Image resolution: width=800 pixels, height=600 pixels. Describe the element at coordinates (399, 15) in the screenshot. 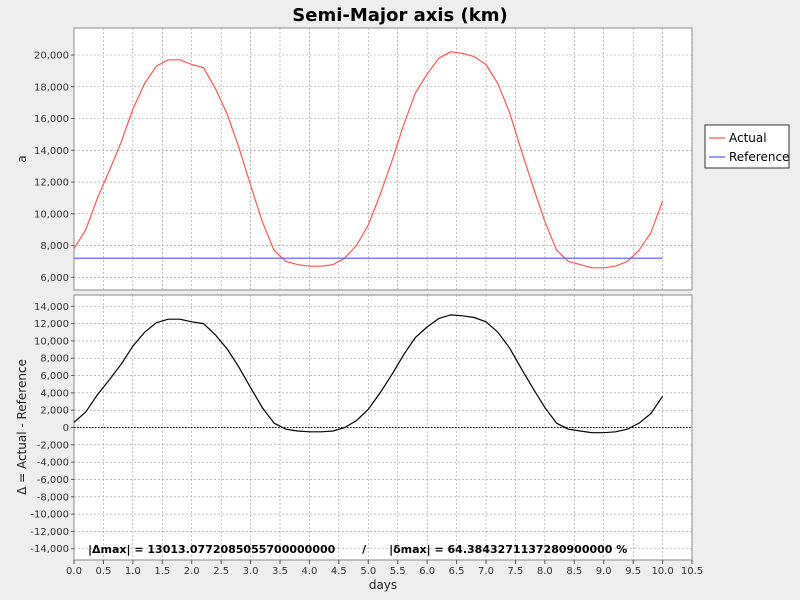

I see `chart-title: Semi-Major axis (km)` at that location.